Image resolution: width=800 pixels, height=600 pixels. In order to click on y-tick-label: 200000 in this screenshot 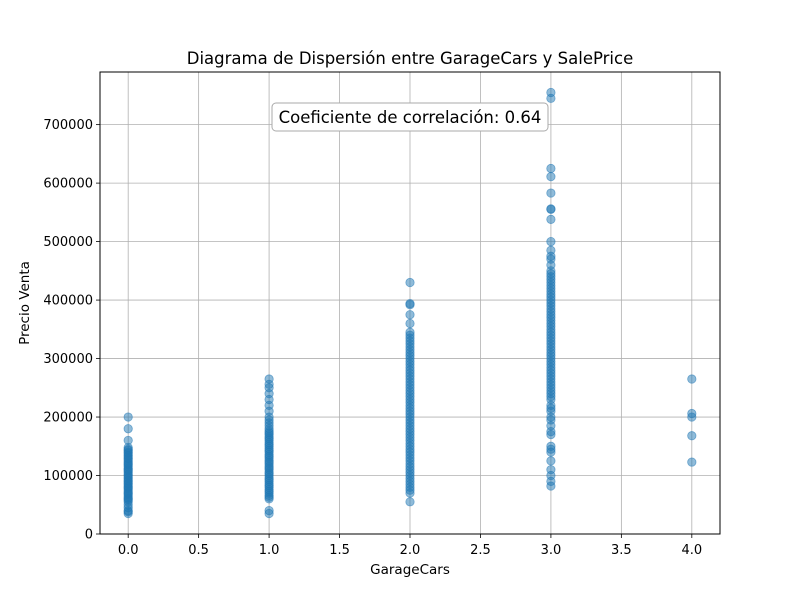, I will do `click(68, 418)`.